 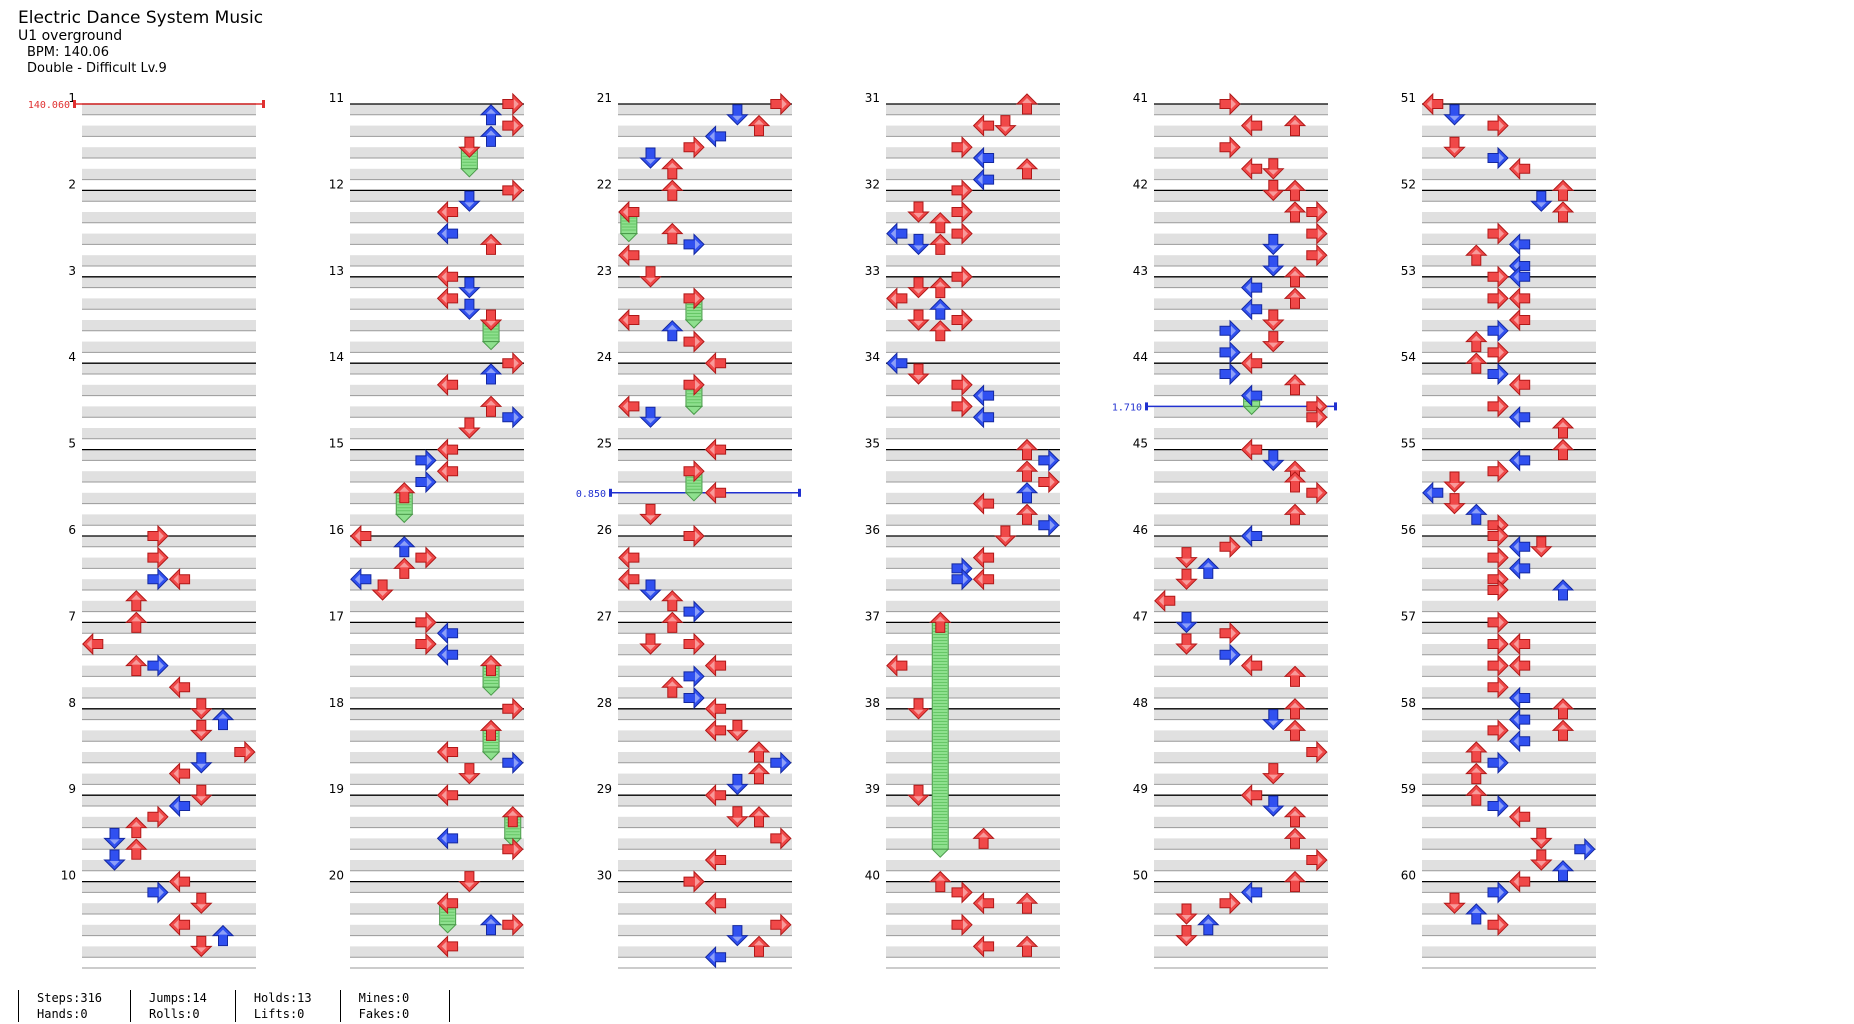 What do you see at coordinates (384, 1014) in the screenshot?
I see `stat-fakes: Fakes:0` at bounding box center [384, 1014].